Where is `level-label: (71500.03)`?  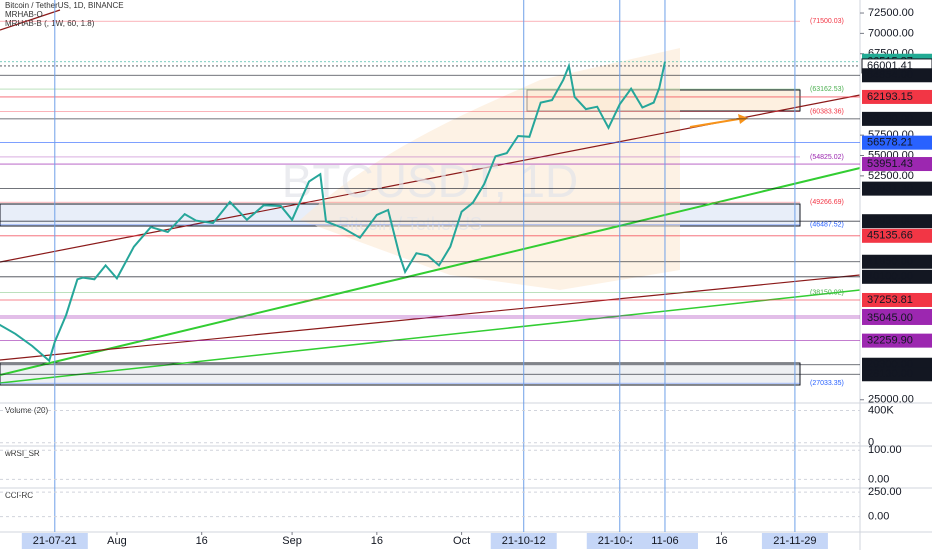
level-label: (71500.03) is located at coordinates (827, 21).